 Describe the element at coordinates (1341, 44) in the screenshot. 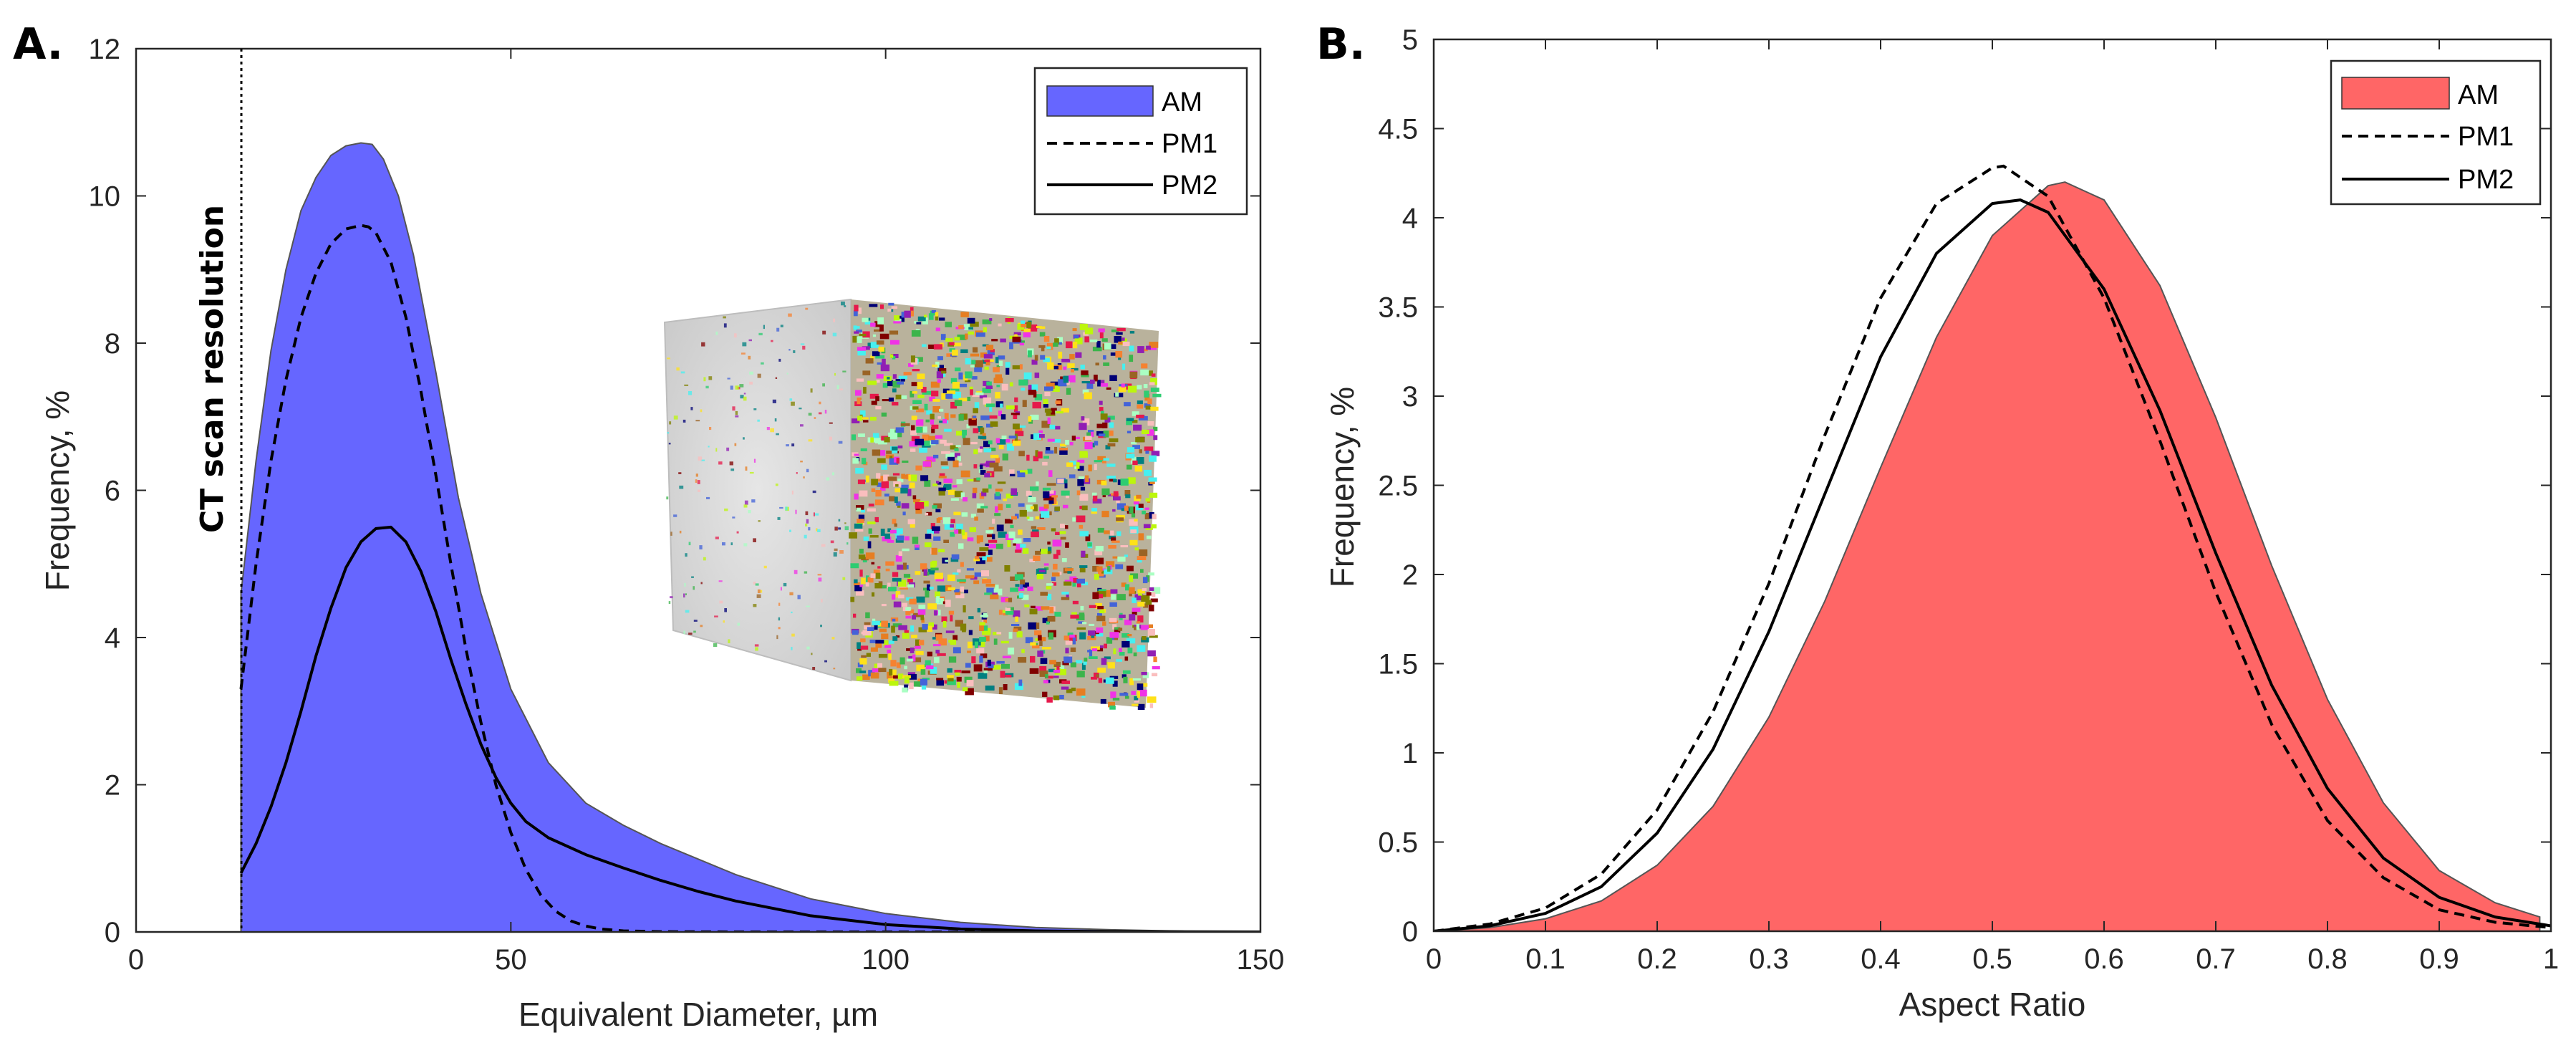

I see `panel-b-label: B.` at that location.